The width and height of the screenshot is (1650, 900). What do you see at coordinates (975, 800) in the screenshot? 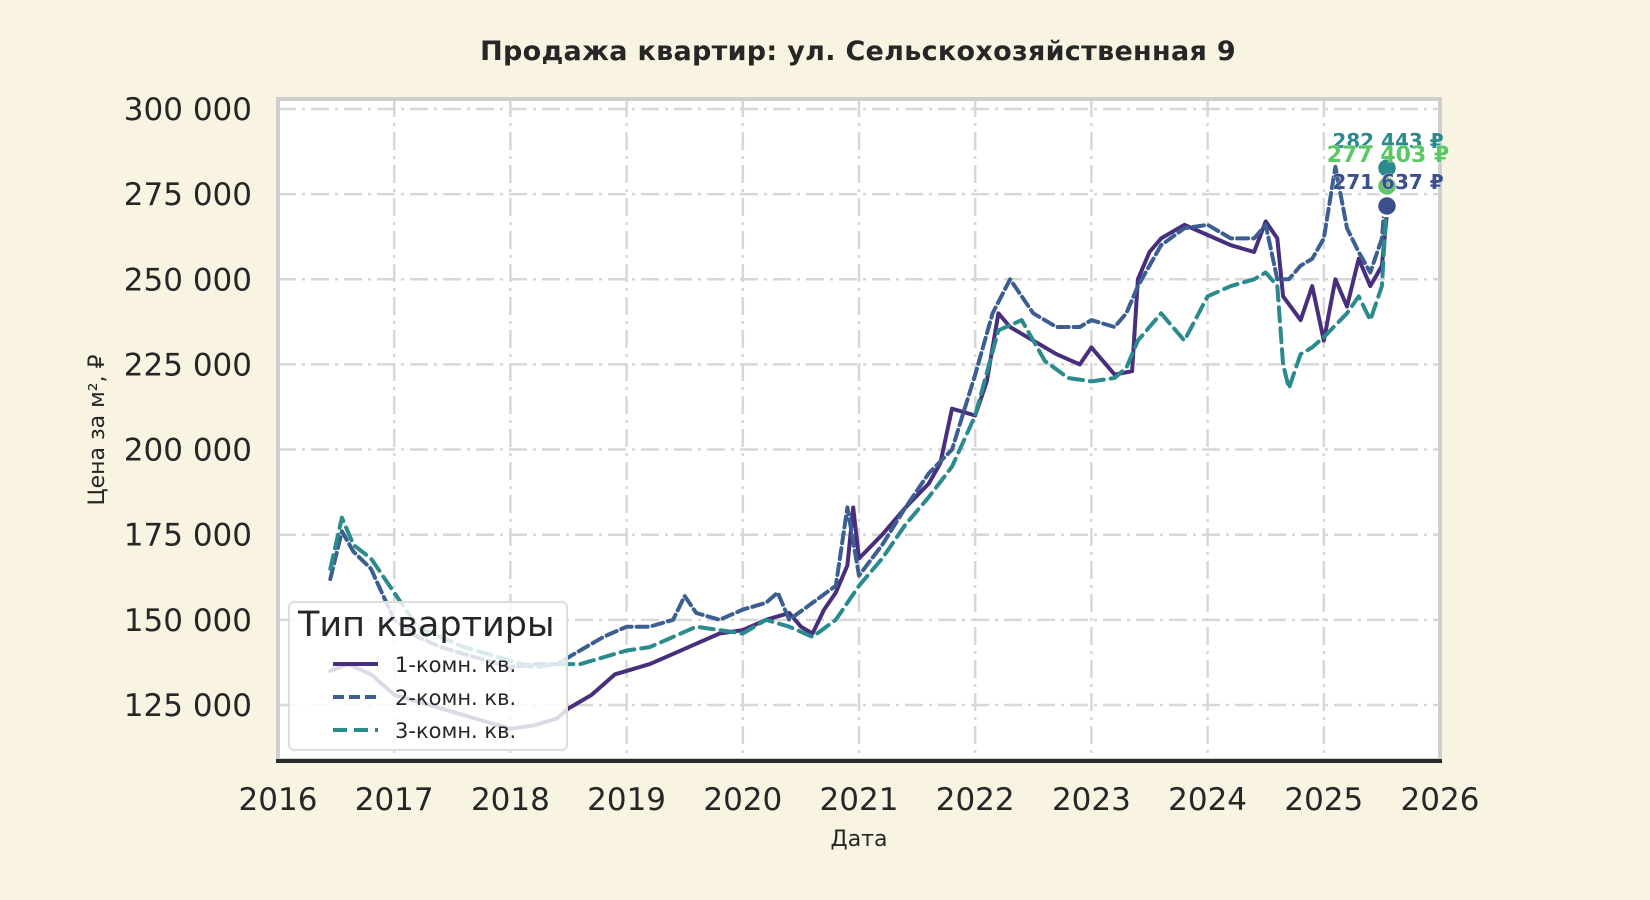
I see `x-tick-label: 2022` at bounding box center [975, 800].